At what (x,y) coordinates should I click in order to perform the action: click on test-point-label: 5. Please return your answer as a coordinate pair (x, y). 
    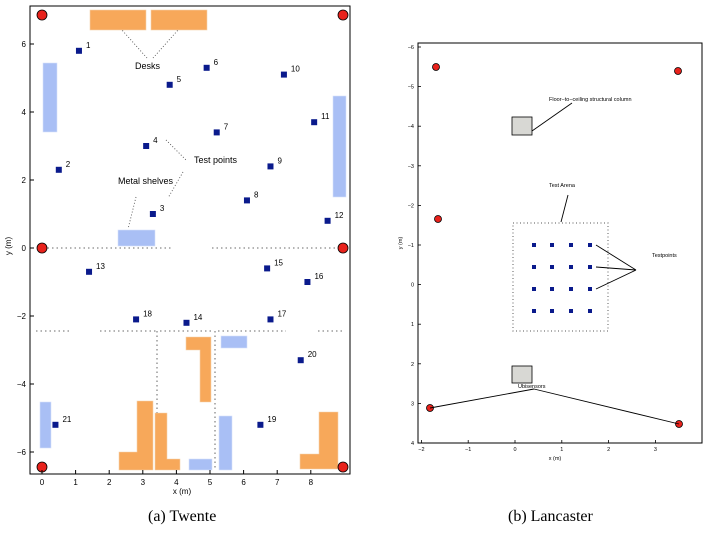
    Looking at the image, I should click on (179, 79).